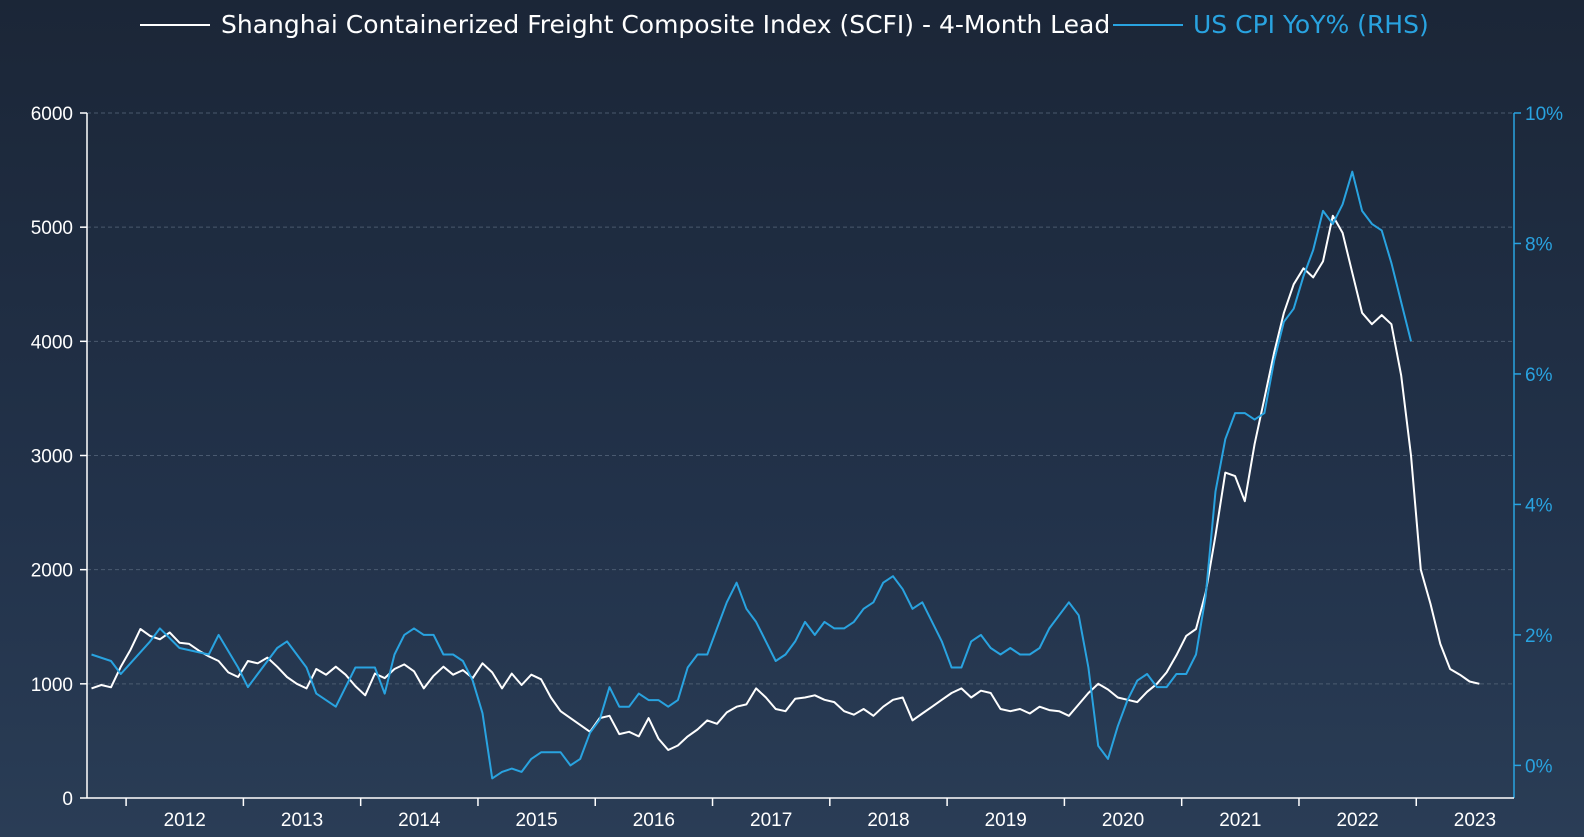  Describe the element at coordinates (52, 114) in the screenshot. I see `y-left-tick-label: 6000` at that location.